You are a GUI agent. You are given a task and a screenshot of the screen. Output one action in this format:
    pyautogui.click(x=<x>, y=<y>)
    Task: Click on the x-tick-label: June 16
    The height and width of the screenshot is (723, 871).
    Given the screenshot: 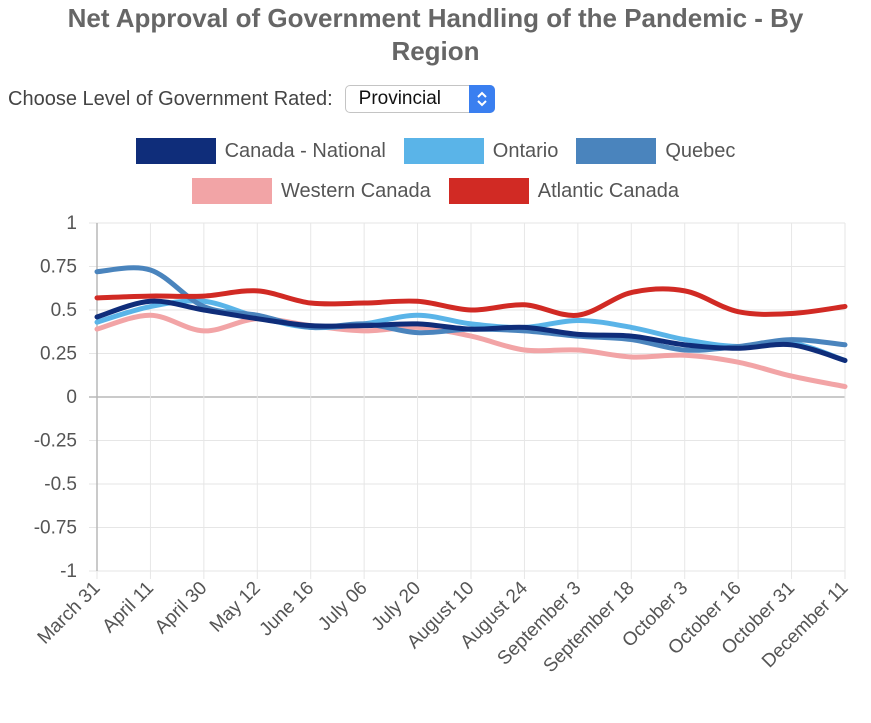 What is the action you would take?
    pyautogui.click(x=287, y=609)
    